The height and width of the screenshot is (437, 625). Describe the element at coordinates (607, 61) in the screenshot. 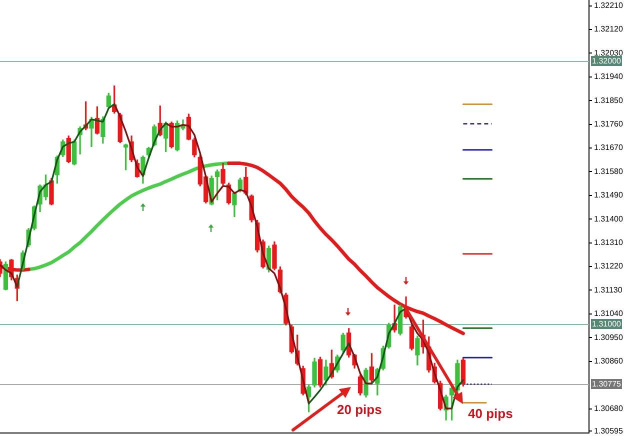

I see `ref-line-label: 1.32000` at that location.